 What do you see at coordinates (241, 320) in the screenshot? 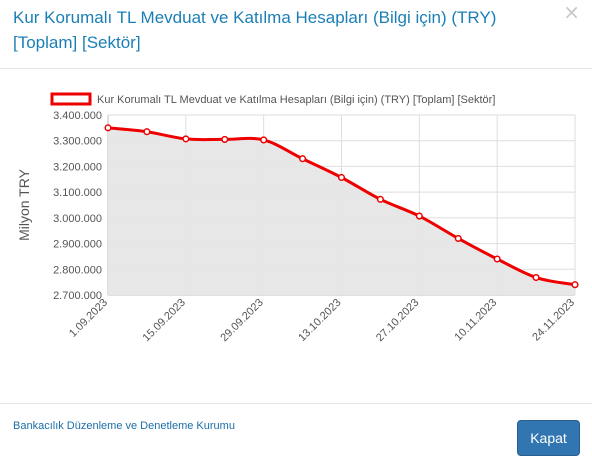
I see `x-tick-label: 29.09.2023` at bounding box center [241, 320].